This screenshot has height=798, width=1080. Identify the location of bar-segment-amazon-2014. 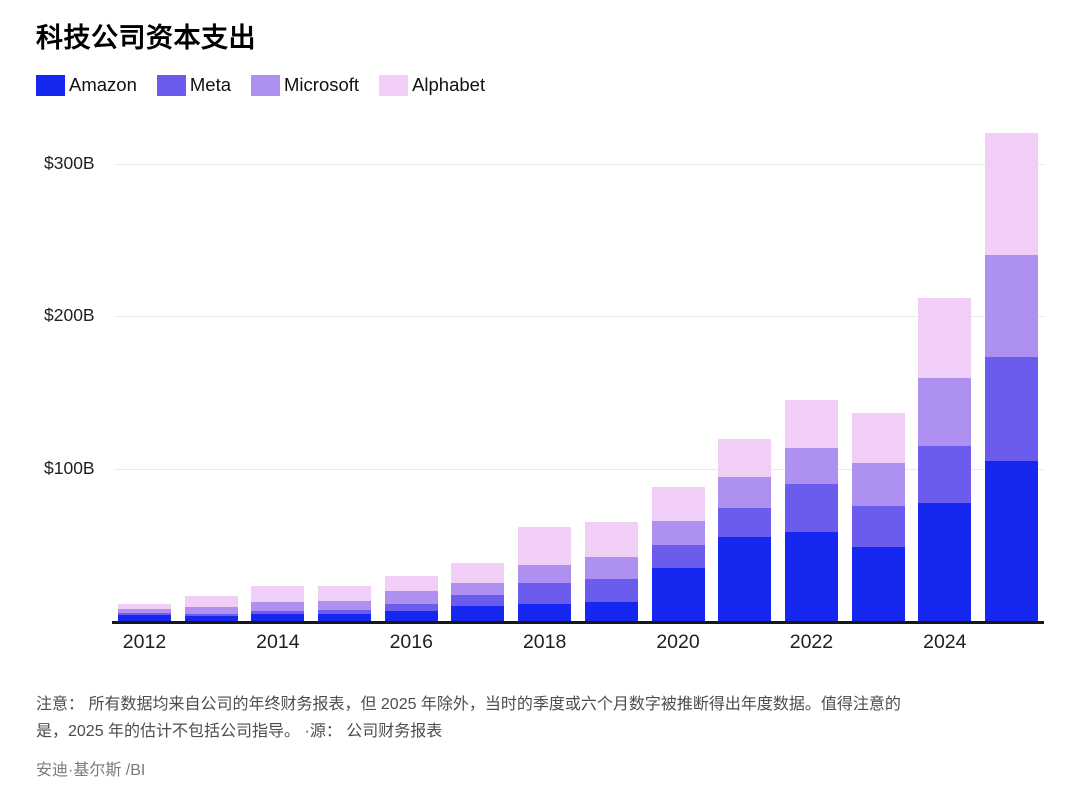
(278, 617).